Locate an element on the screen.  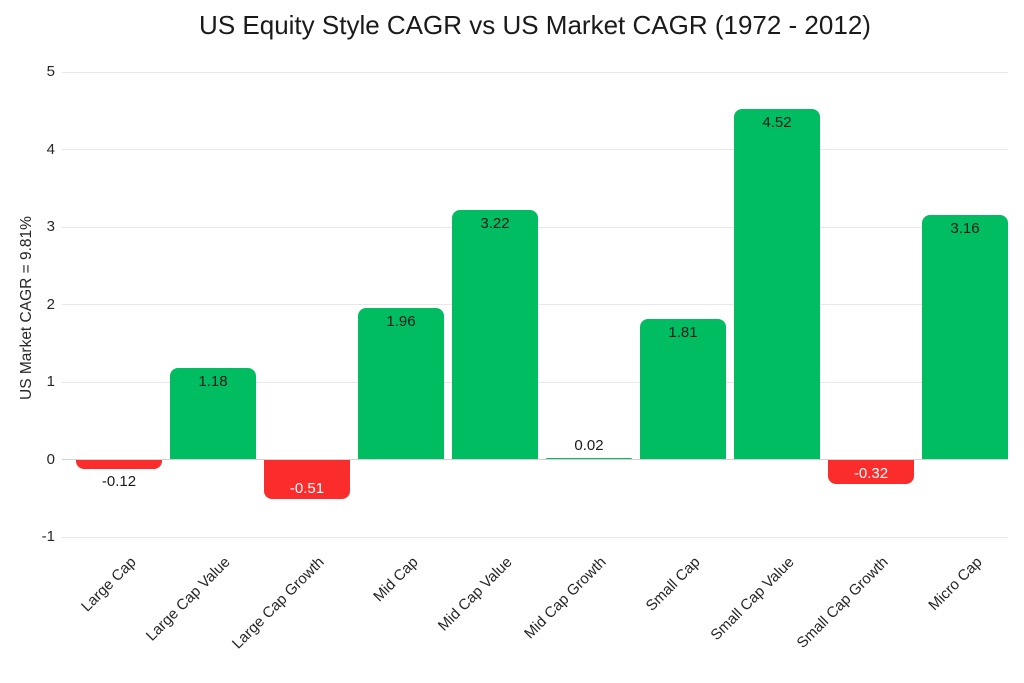
y-tick-label: 0 is located at coordinates (50, 459).